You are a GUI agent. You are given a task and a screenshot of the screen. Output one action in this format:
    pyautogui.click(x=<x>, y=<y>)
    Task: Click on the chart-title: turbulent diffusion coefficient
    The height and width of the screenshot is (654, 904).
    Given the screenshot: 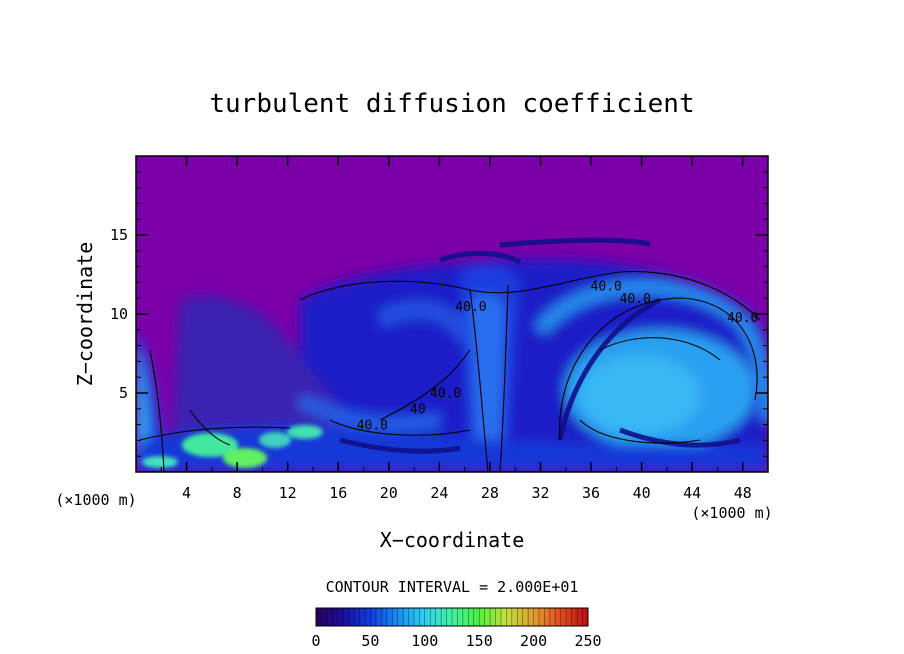 What is the action you would take?
    pyautogui.click(x=451, y=104)
    